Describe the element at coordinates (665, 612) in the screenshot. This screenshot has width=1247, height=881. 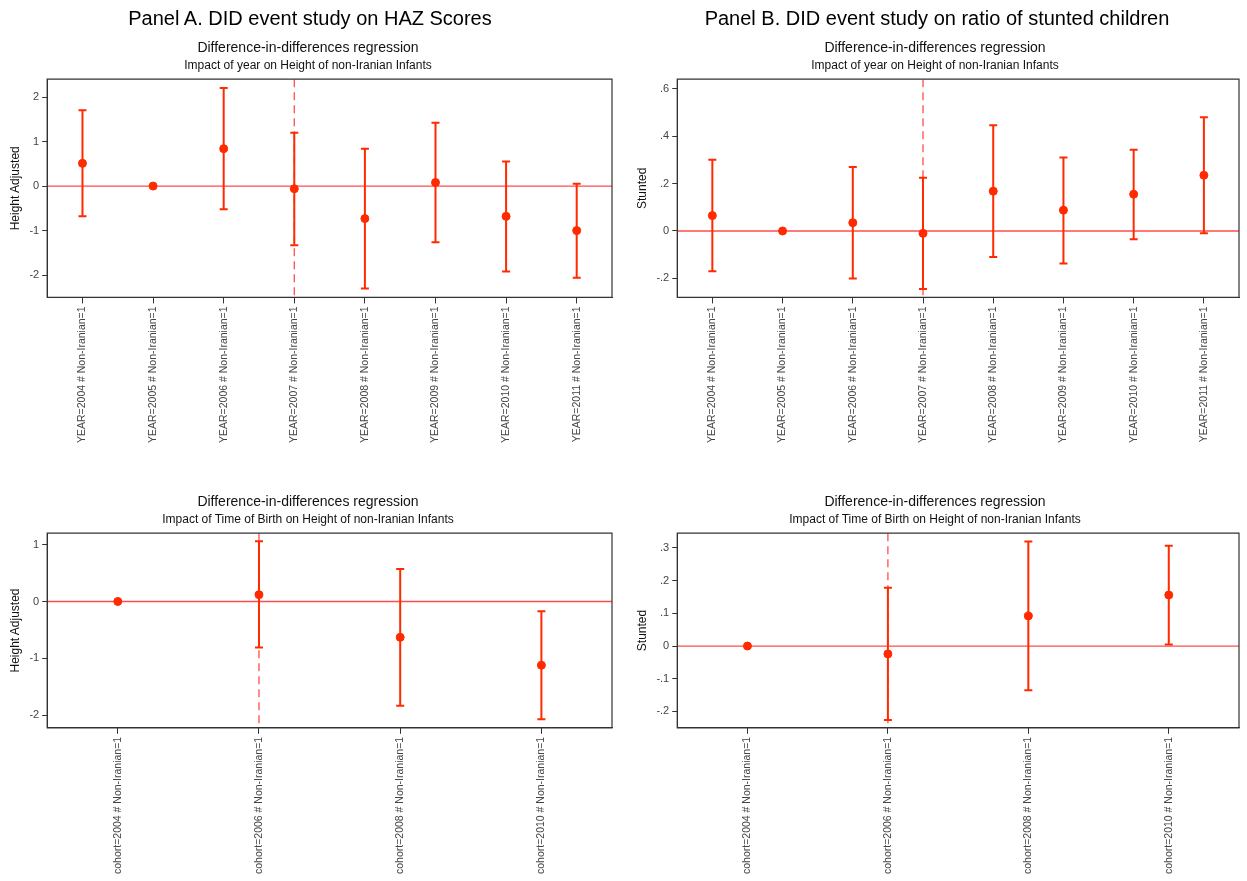
I see `y-tick-label: .1` at that location.